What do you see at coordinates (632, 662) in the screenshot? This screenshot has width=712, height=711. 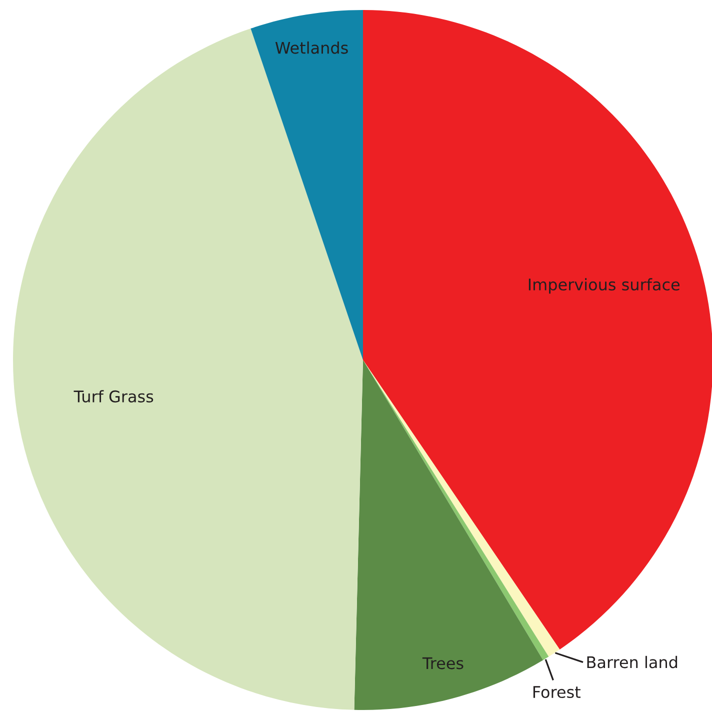 I see `slice-label: Barren land` at bounding box center [632, 662].